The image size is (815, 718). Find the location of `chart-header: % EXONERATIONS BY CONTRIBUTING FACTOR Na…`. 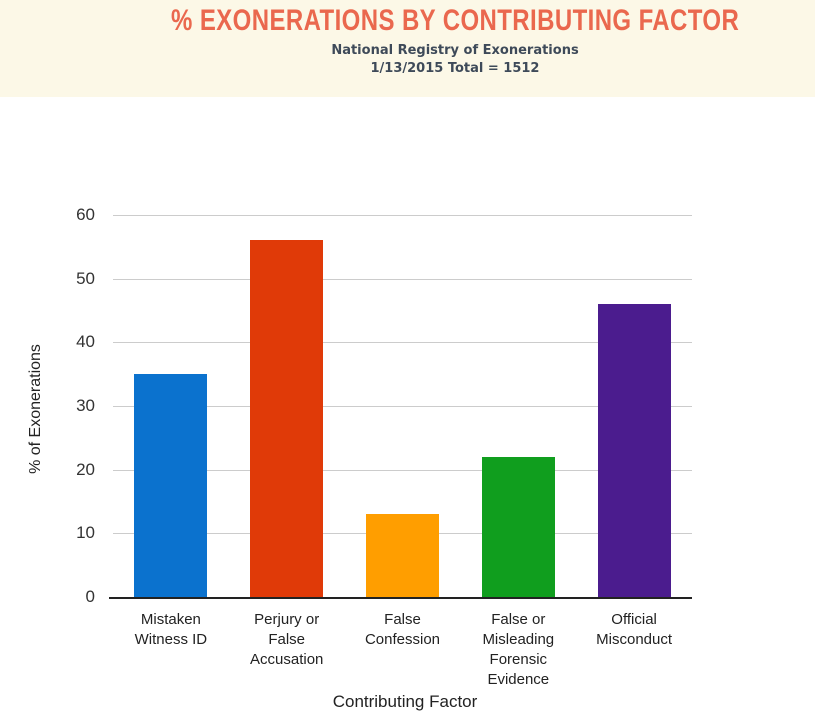

chart-header: % EXONERATIONS BY CONTRIBUTING FACTOR Na… is located at coordinates (407, 48).